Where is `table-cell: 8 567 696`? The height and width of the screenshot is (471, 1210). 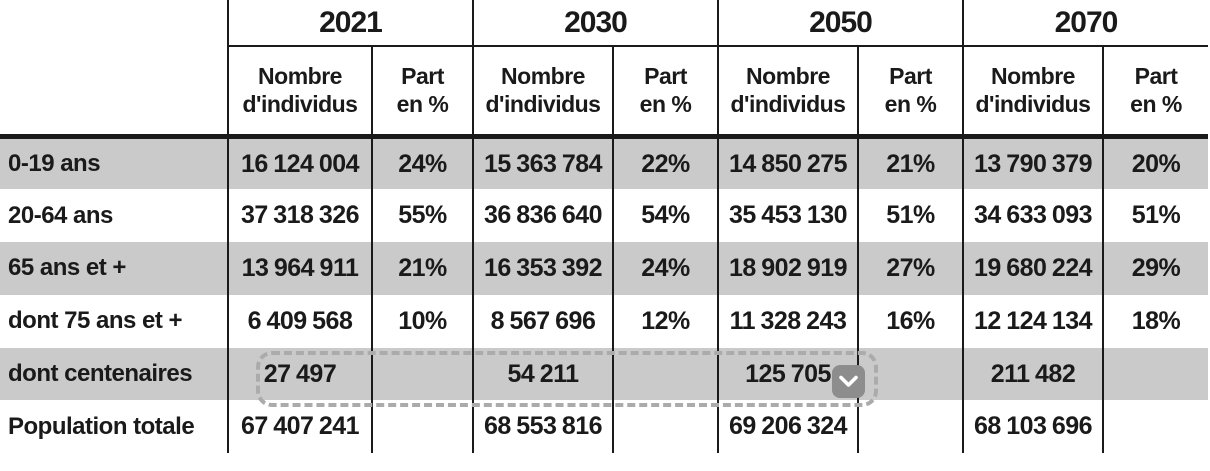 table-cell: 8 567 696 is located at coordinates (542, 321).